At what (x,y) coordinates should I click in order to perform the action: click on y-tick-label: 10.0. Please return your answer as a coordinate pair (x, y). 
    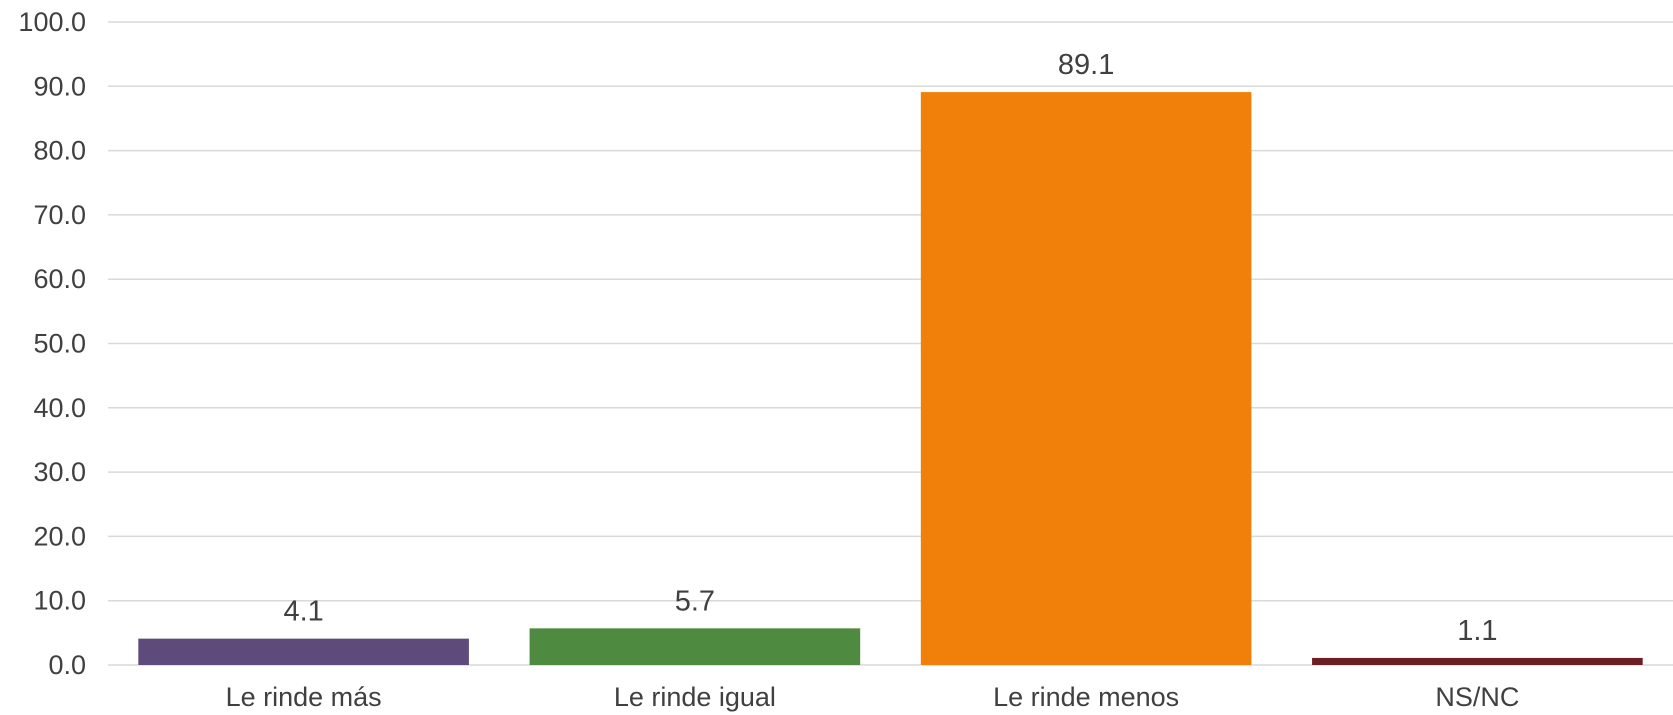
    Looking at the image, I should click on (59, 601).